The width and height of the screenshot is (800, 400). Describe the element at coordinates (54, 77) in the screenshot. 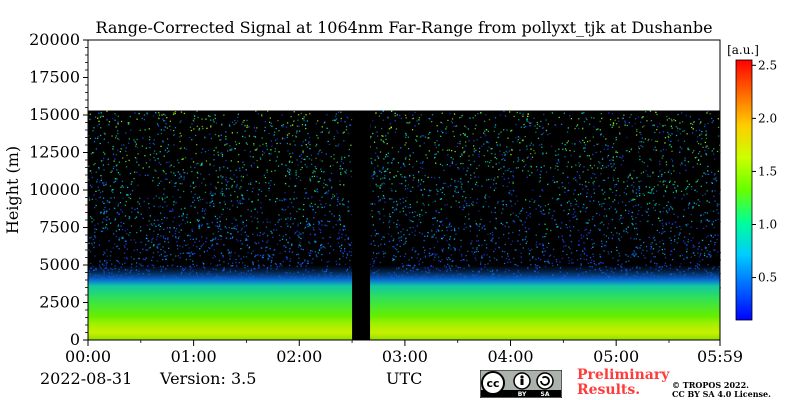

I see `y-tick-label: 17500` at that location.